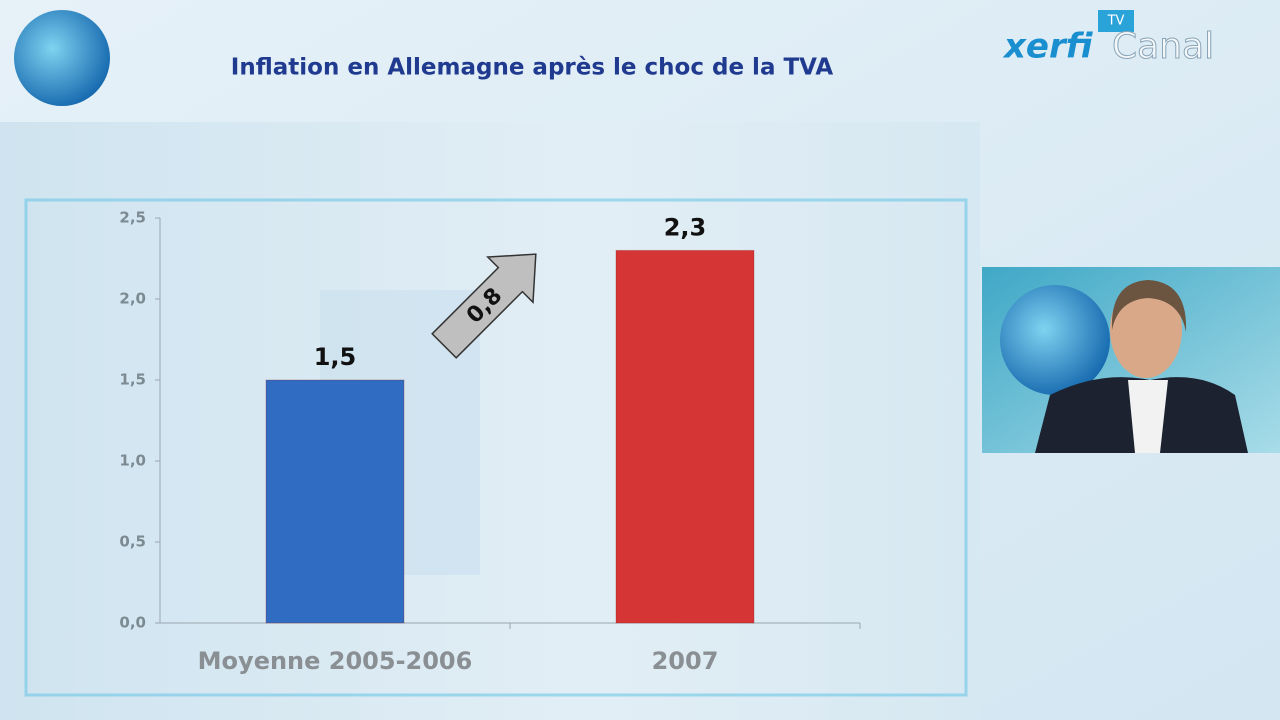  I want to click on brand-channel: Canal, so click(1163, 46).